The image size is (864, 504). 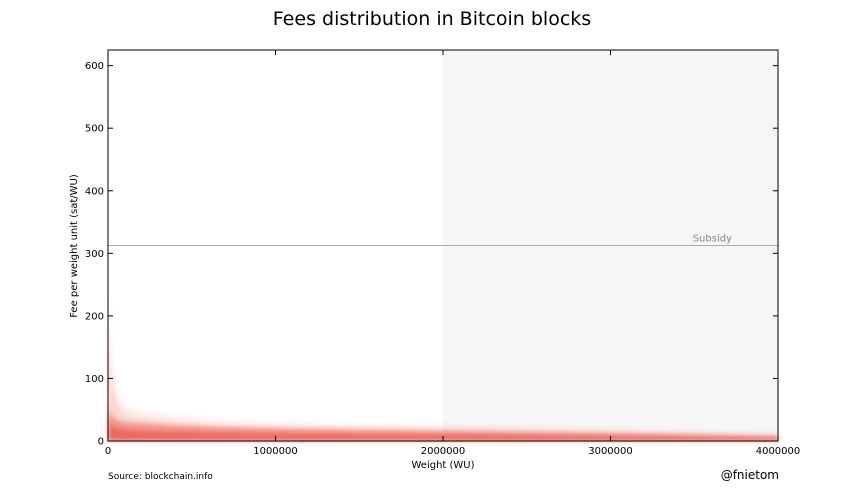 What do you see at coordinates (712, 239) in the screenshot?
I see `subsidy-label: Subsidy` at bounding box center [712, 239].